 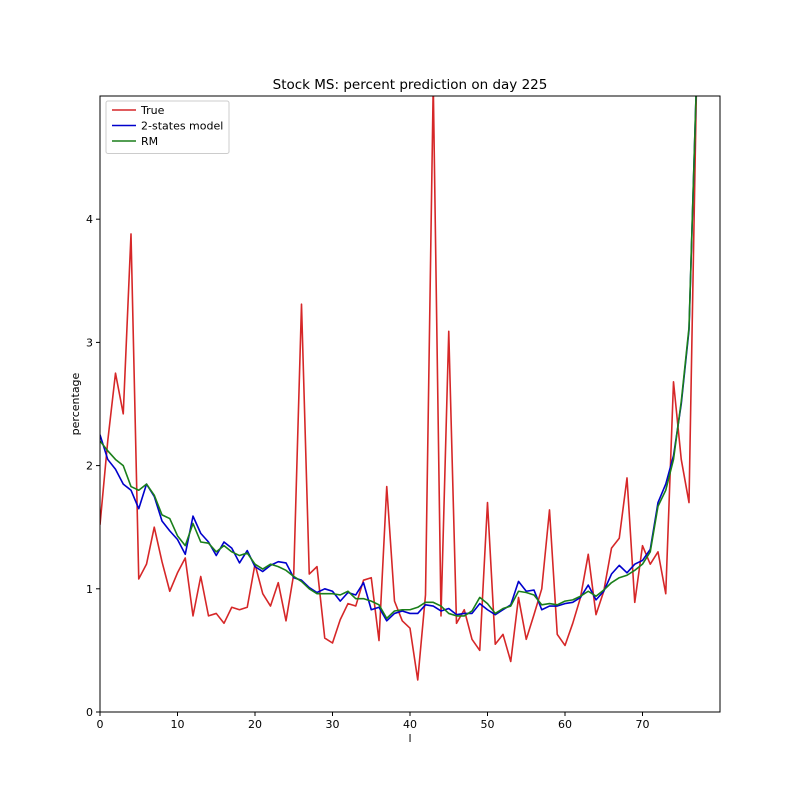 What do you see at coordinates (565, 724) in the screenshot?
I see `x-tick-label: 60` at bounding box center [565, 724].